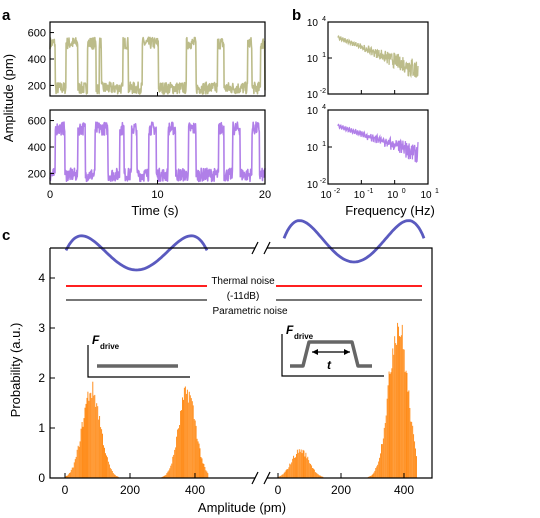 The width and height of the screenshot is (540, 518). Describe the element at coordinates (15, 370) in the screenshot. I see `panel-c-ylabel: Probability (a.u.)` at that location.